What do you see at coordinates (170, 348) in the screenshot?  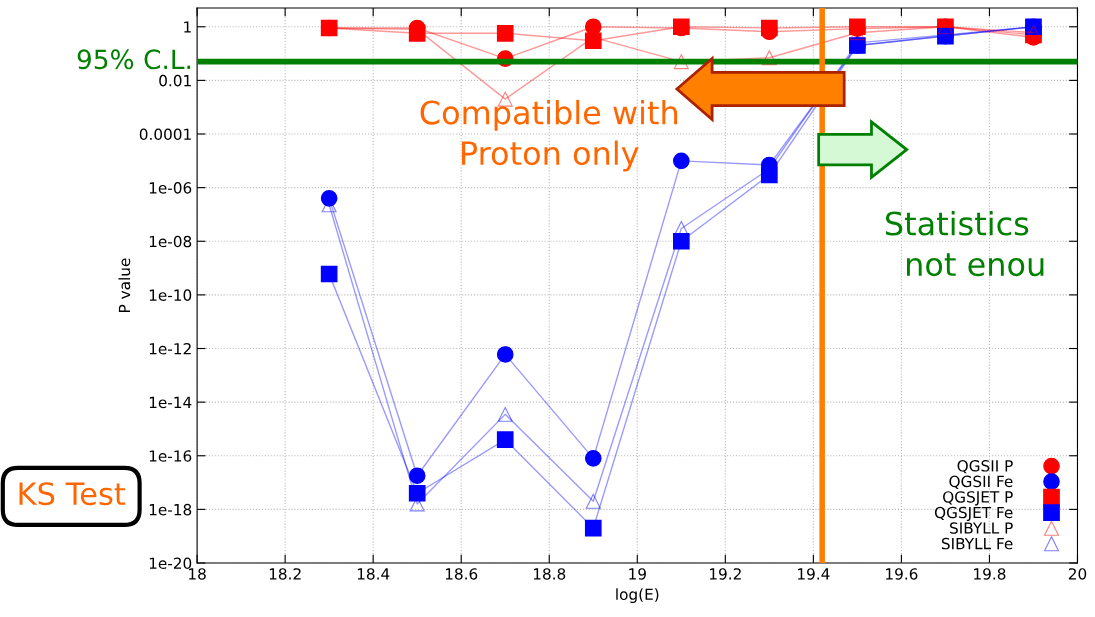 I see `y-tick-label: 1e-12` at bounding box center [170, 348].